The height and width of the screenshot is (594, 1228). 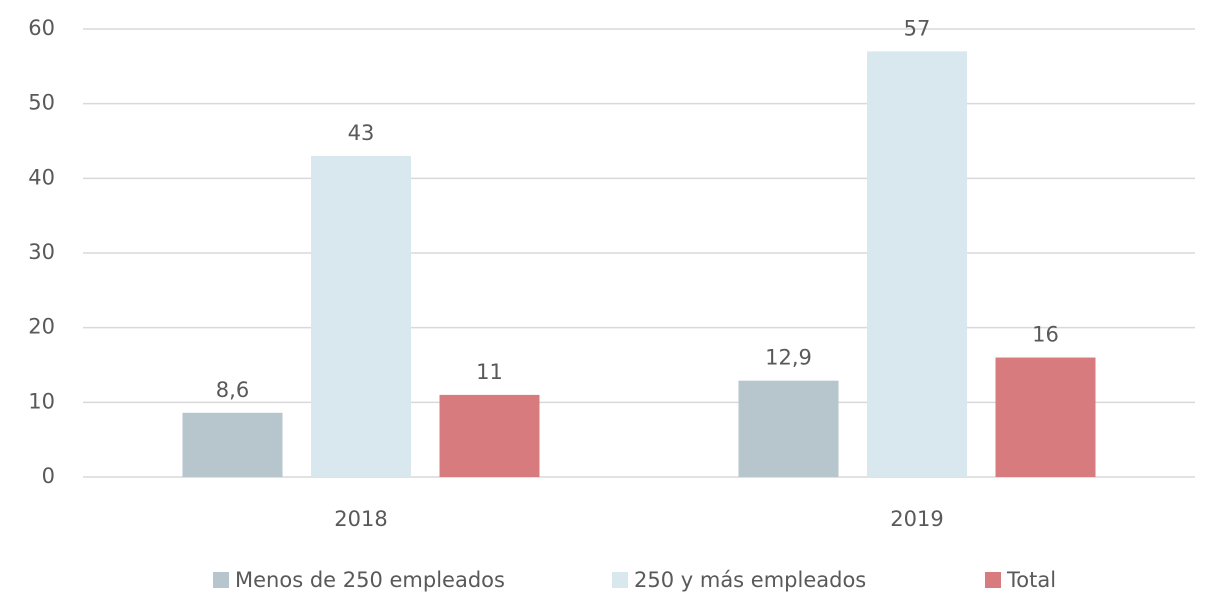 What do you see at coordinates (1031, 580) in the screenshot?
I see `legend-label: Total` at bounding box center [1031, 580].